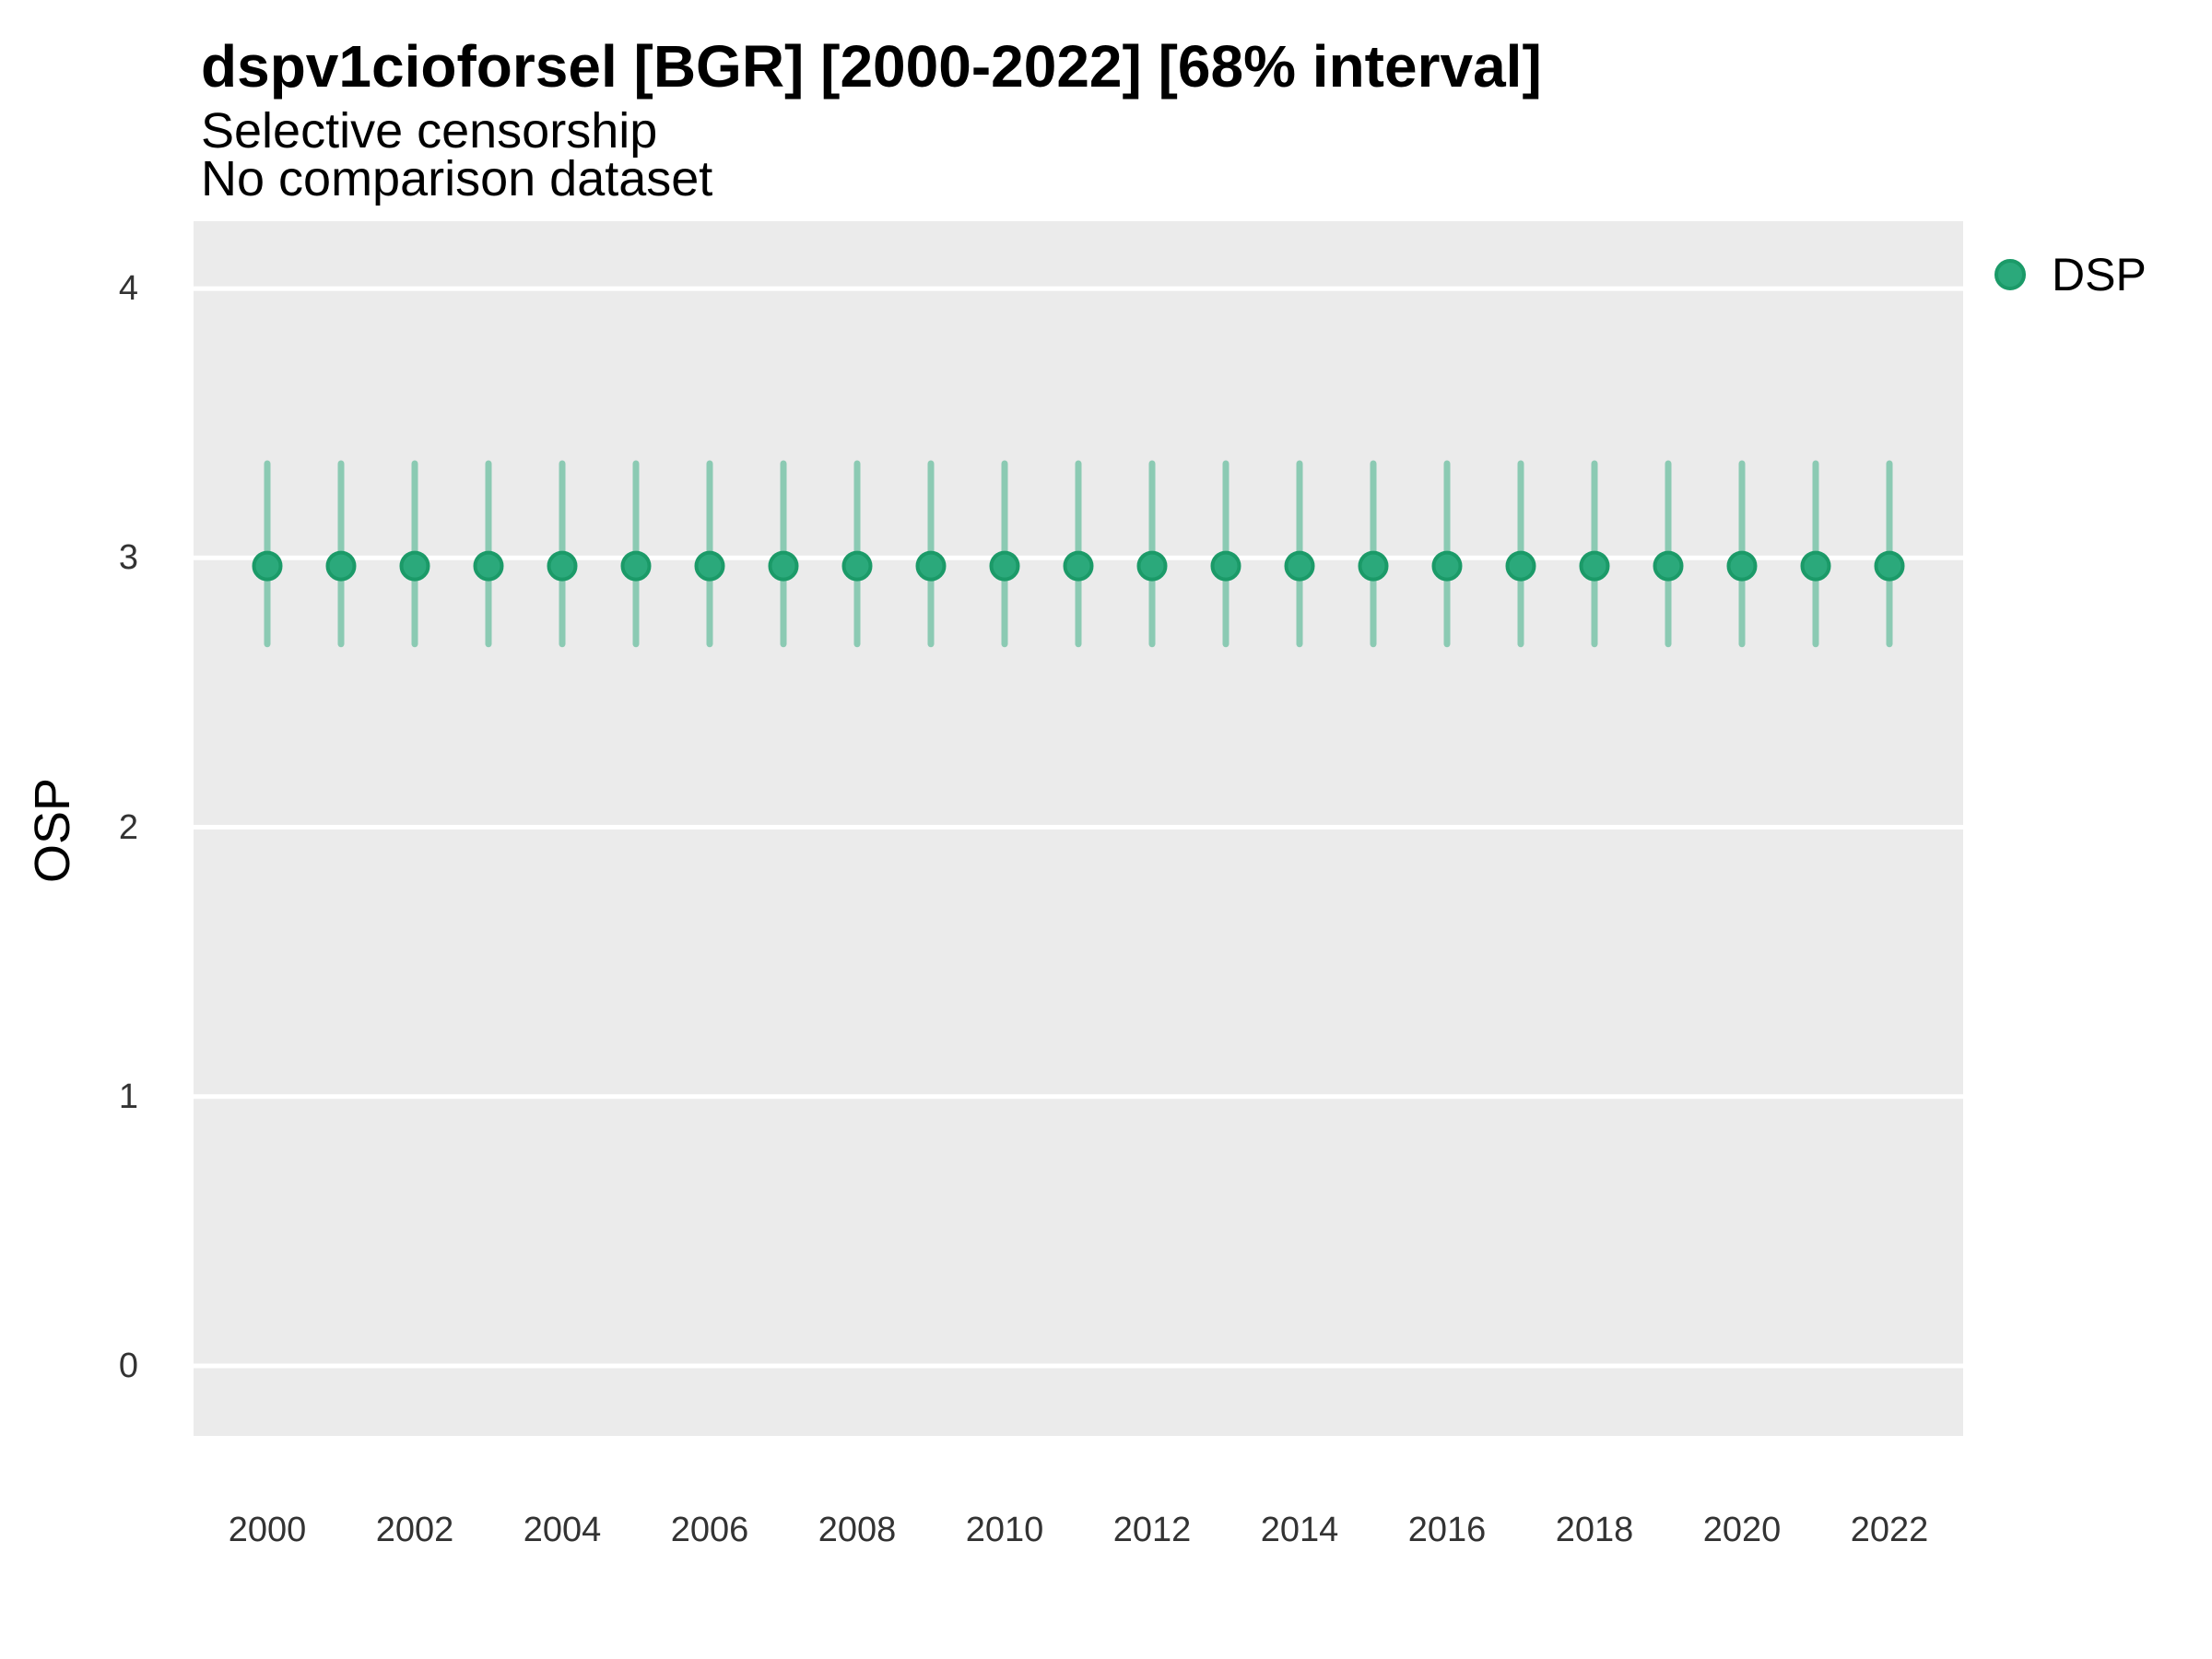  What do you see at coordinates (636, 566) in the screenshot?
I see `data-point-2005` at bounding box center [636, 566].